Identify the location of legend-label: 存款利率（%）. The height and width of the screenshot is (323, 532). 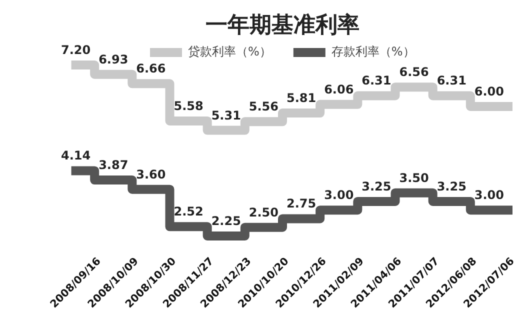
(373, 51).